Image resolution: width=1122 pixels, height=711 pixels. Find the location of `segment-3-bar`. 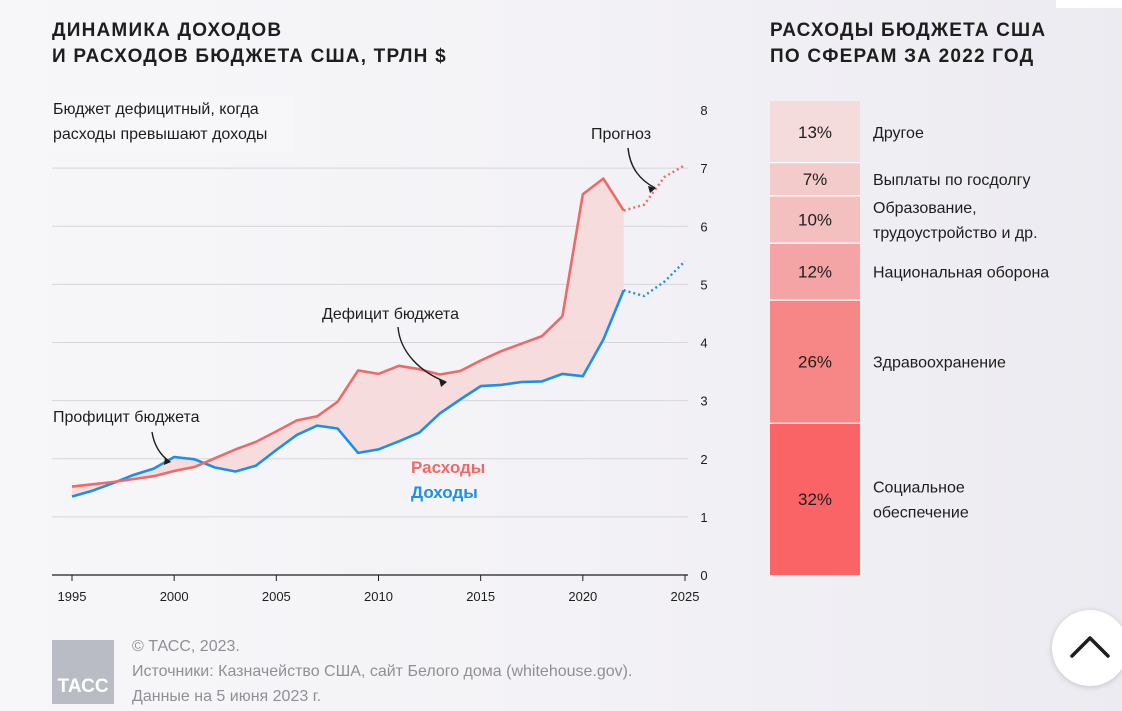

segment-3-bar is located at coordinates (815, 219).